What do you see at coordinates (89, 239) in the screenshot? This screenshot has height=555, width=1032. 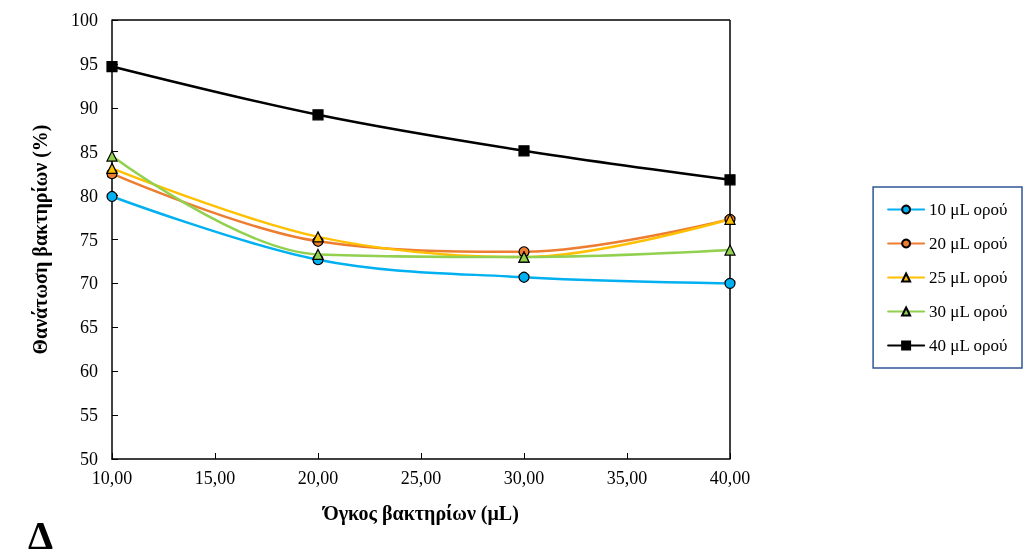 I see `y-tick-label: 75` at bounding box center [89, 239].